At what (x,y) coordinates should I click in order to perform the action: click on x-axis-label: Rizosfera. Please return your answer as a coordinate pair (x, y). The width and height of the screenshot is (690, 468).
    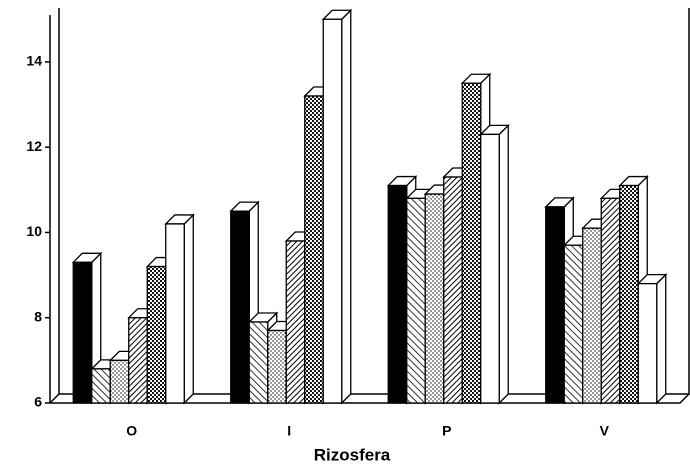
    Looking at the image, I should click on (352, 454).